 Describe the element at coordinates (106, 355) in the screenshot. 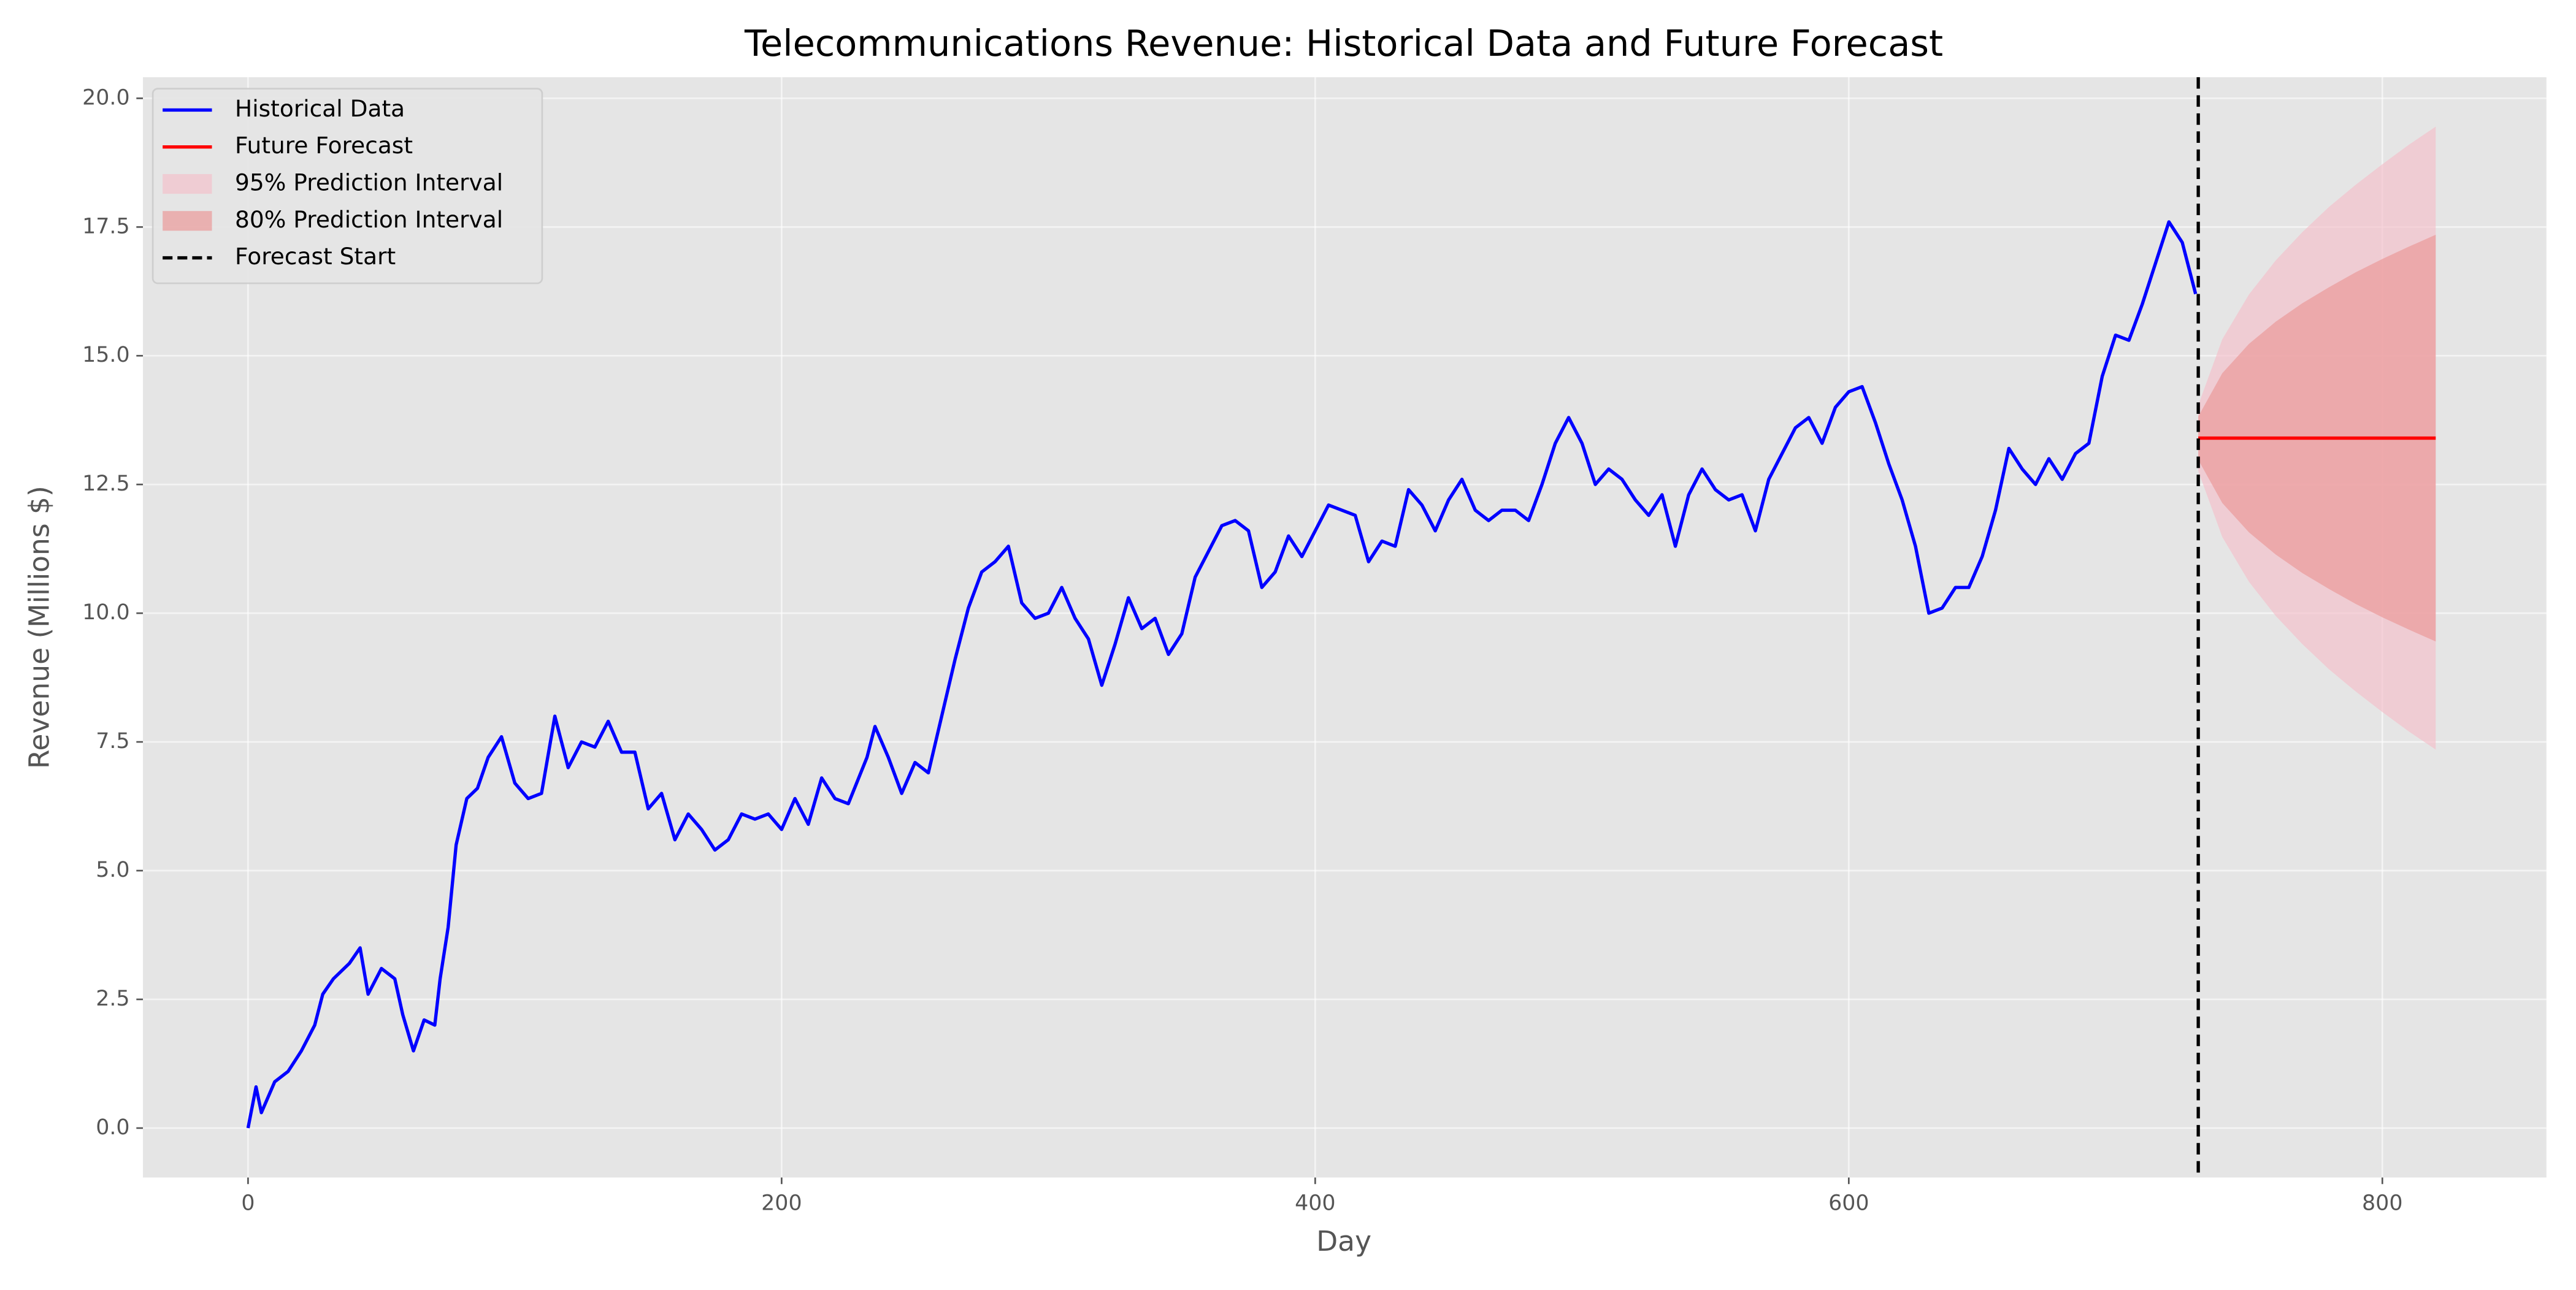

I see `y-tick-label: 15.0` at that location.